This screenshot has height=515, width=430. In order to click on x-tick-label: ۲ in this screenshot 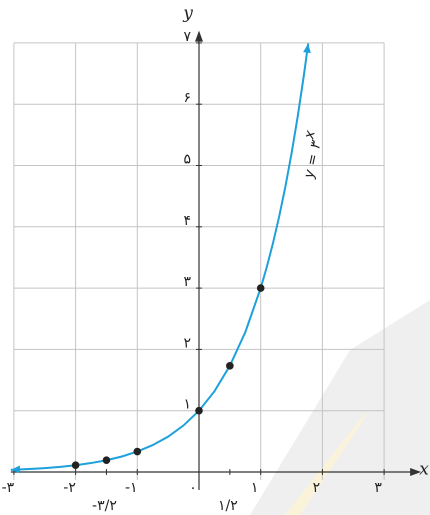, I will do `click(317, 488)`.